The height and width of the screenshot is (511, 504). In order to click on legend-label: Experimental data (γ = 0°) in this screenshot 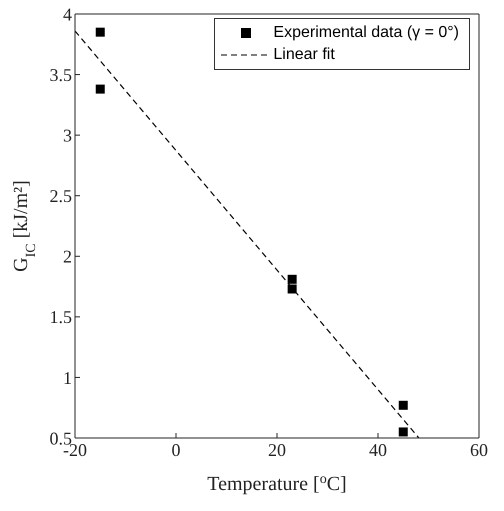, I will do `click(366, 33)`.